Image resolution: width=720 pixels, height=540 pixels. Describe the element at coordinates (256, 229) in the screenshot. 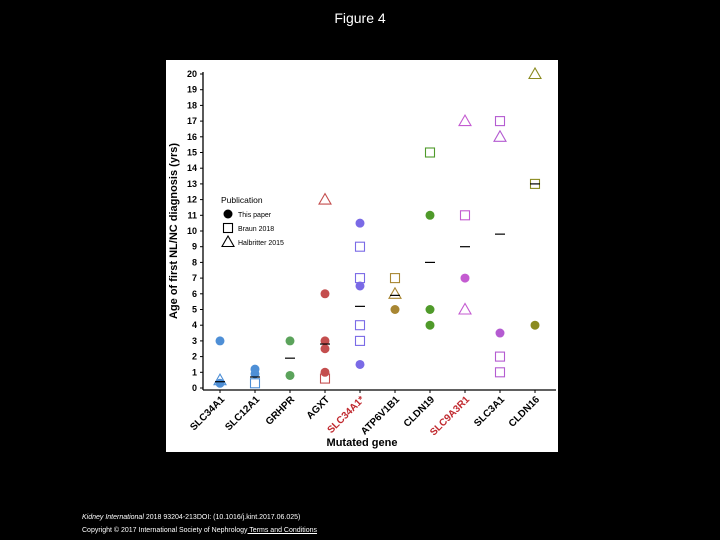

I see `legend-label: Braun 2018` at that location.